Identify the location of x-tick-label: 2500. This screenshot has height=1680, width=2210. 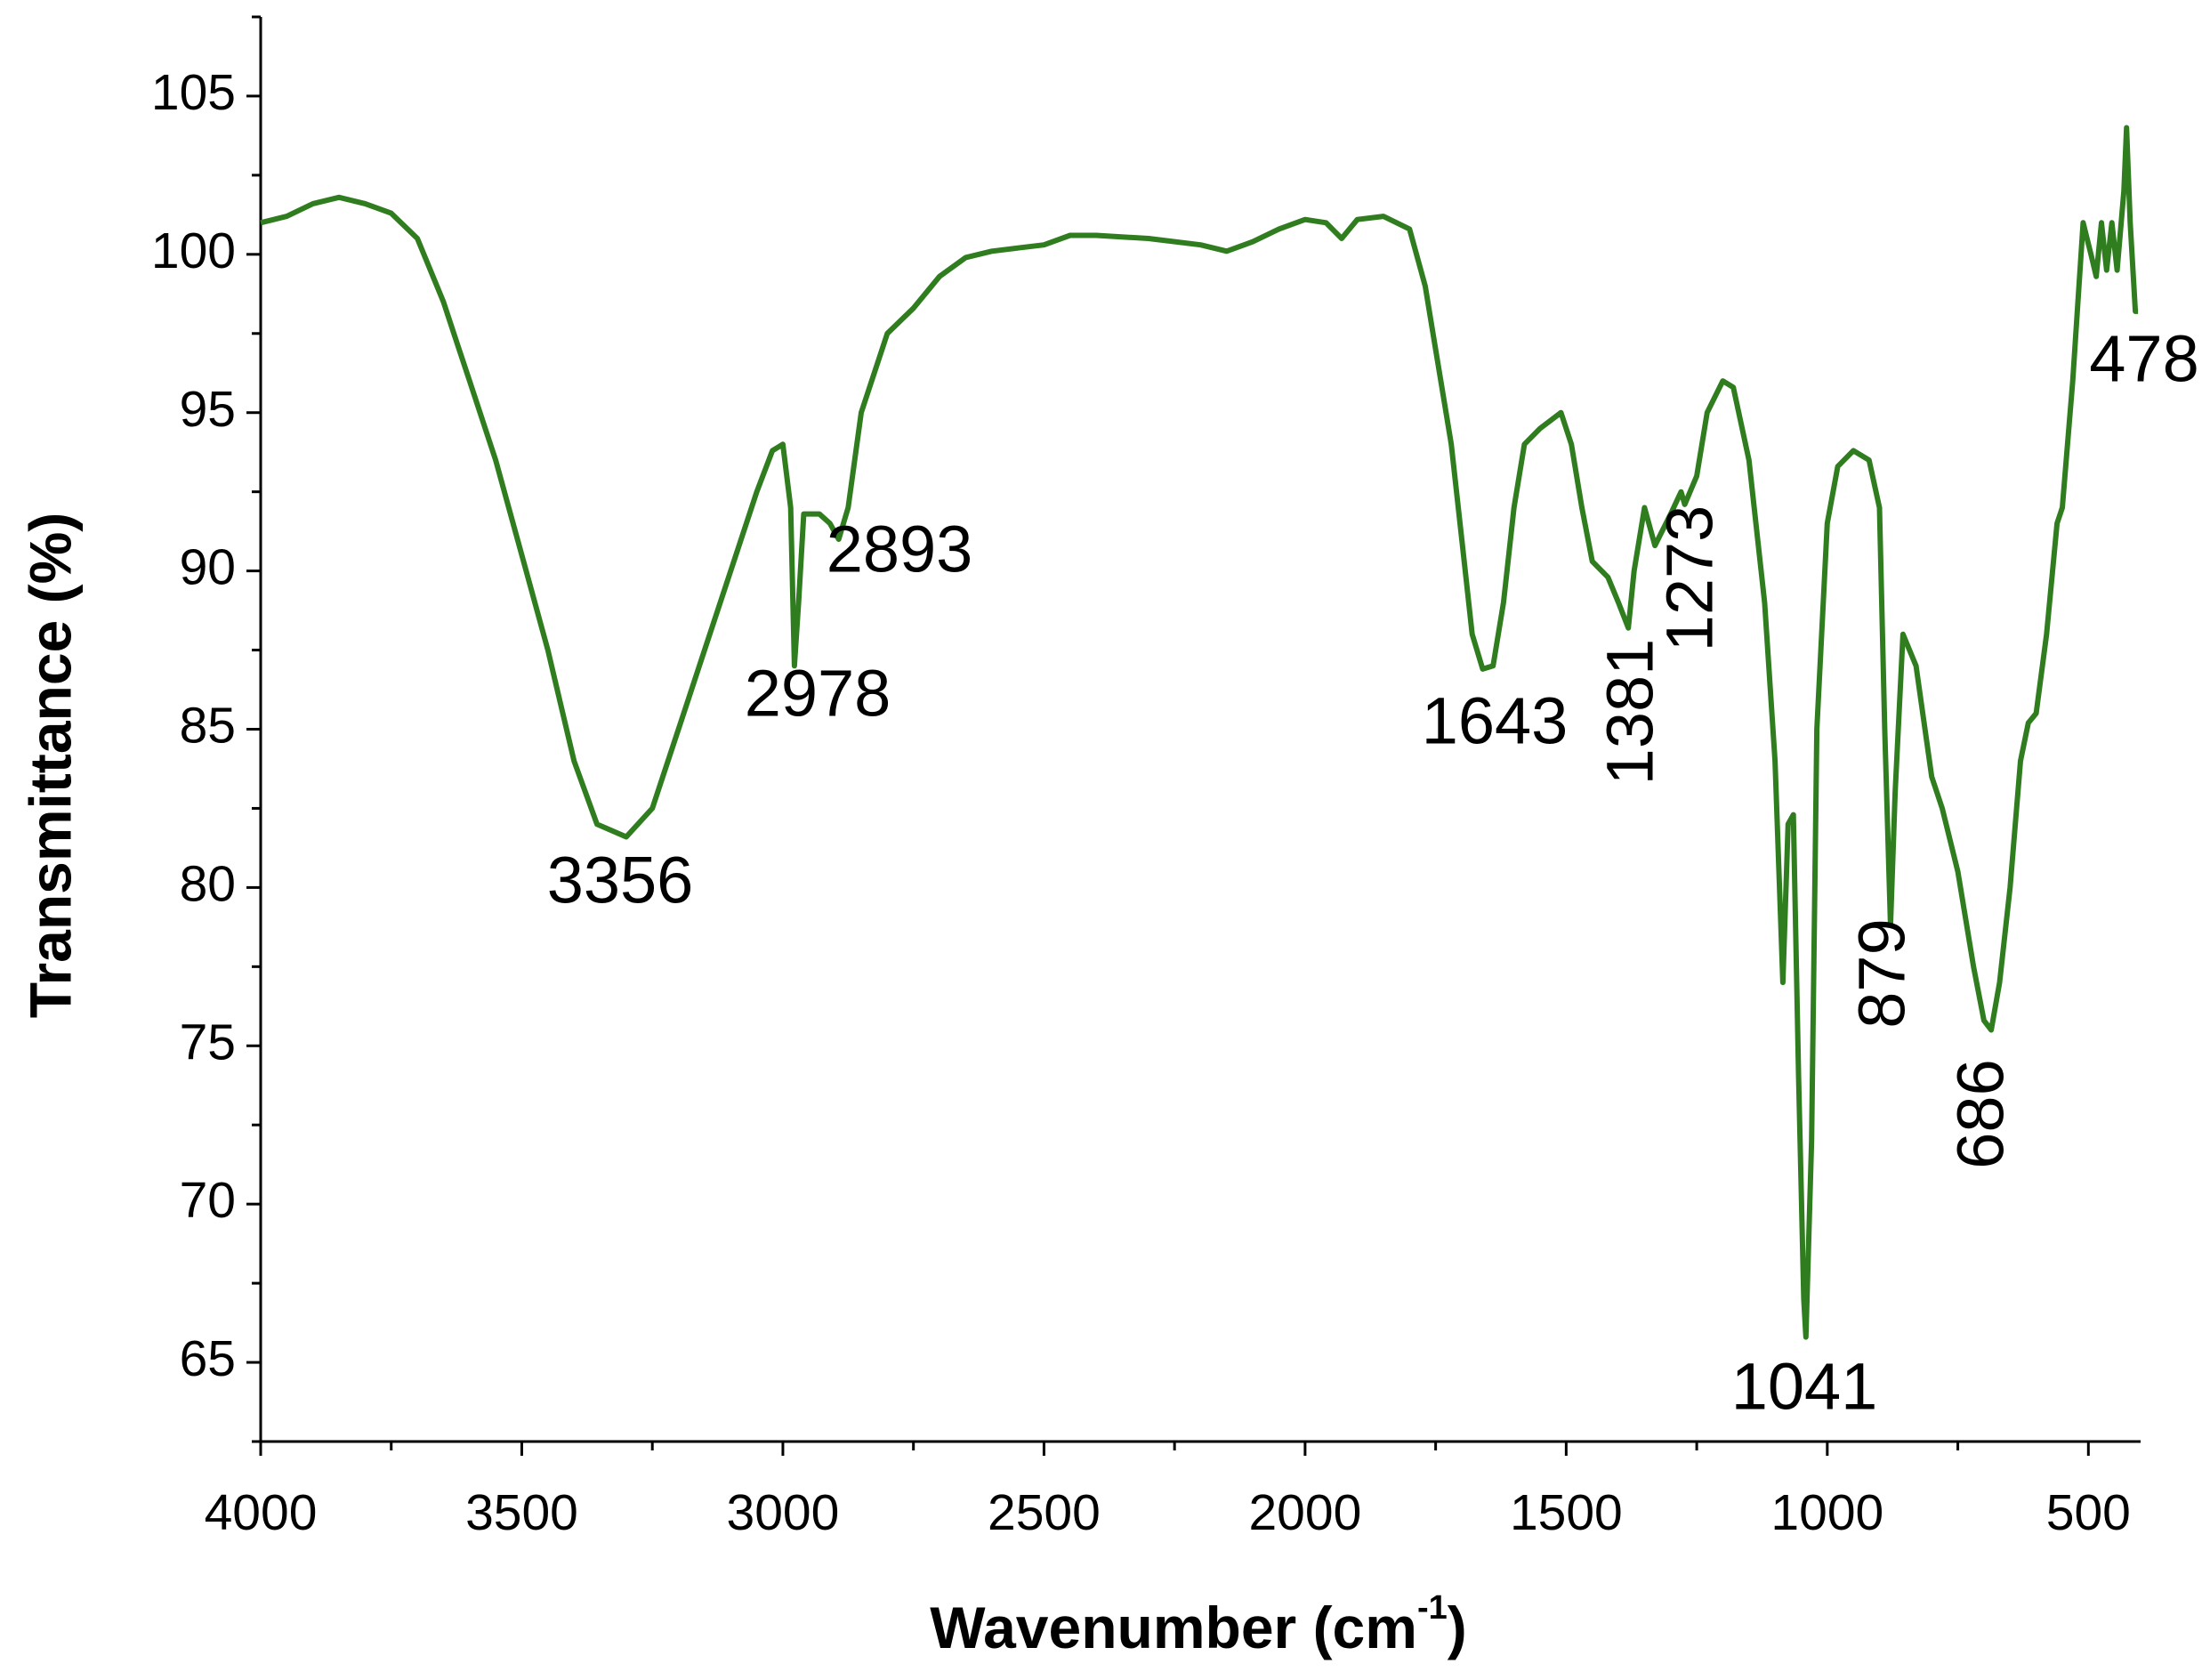
(1044, 1512).